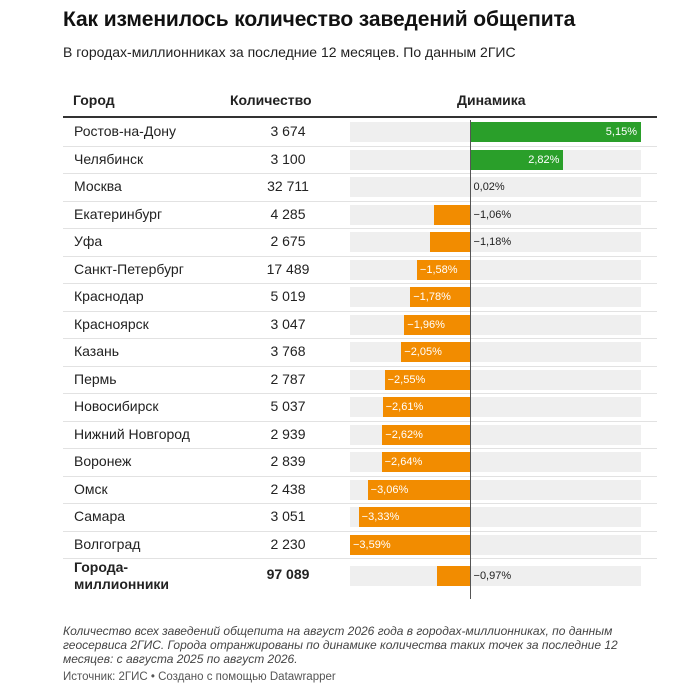 Image resolution: width=678 pixels, height=700 pixels. I want to click on city-name: Москва, so click(98, 186).